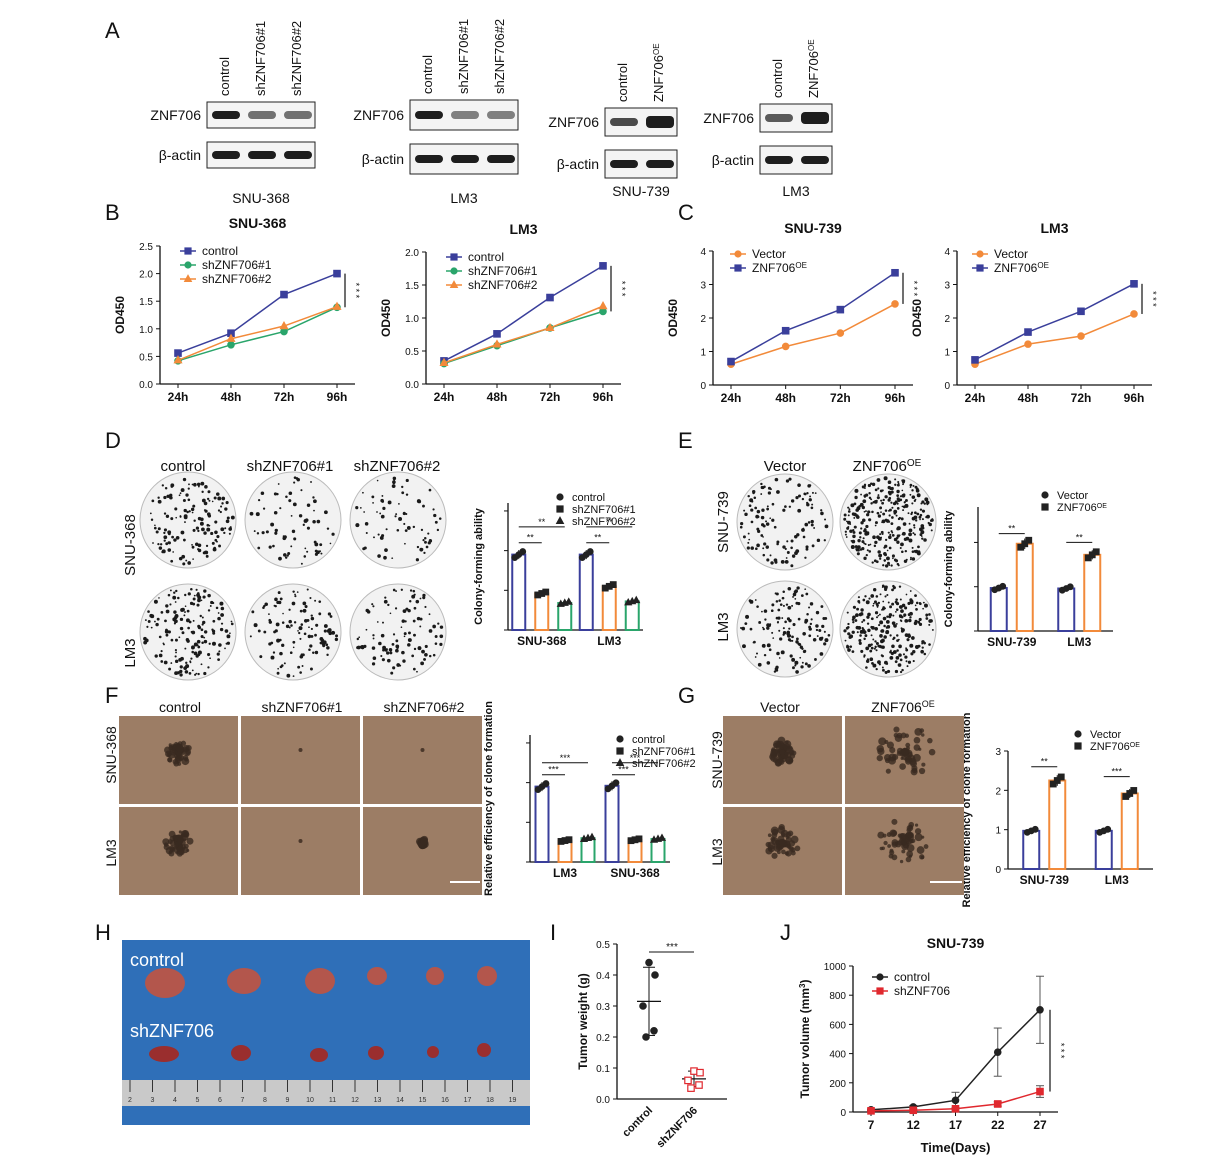 Image resolution: width=1220 pixels, height=1163 pixels. What do you see at coordinates (947, 252) in the screenshot?
I see `y-tick-label: 4` at bounding box center [947, 252].